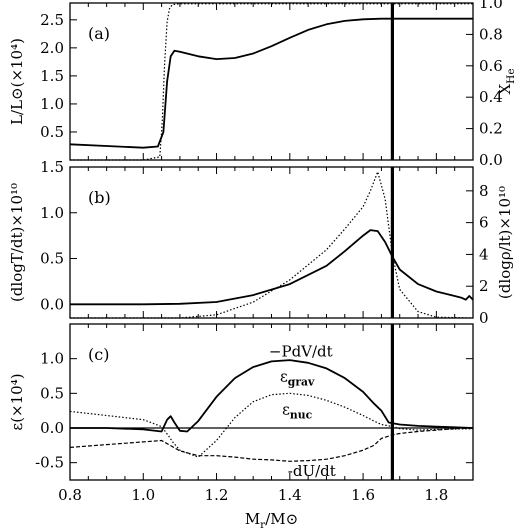 This screenshot has height=531, width=526. I want to click on x-axis-label: Mr/M⊙, so click(271, 520).